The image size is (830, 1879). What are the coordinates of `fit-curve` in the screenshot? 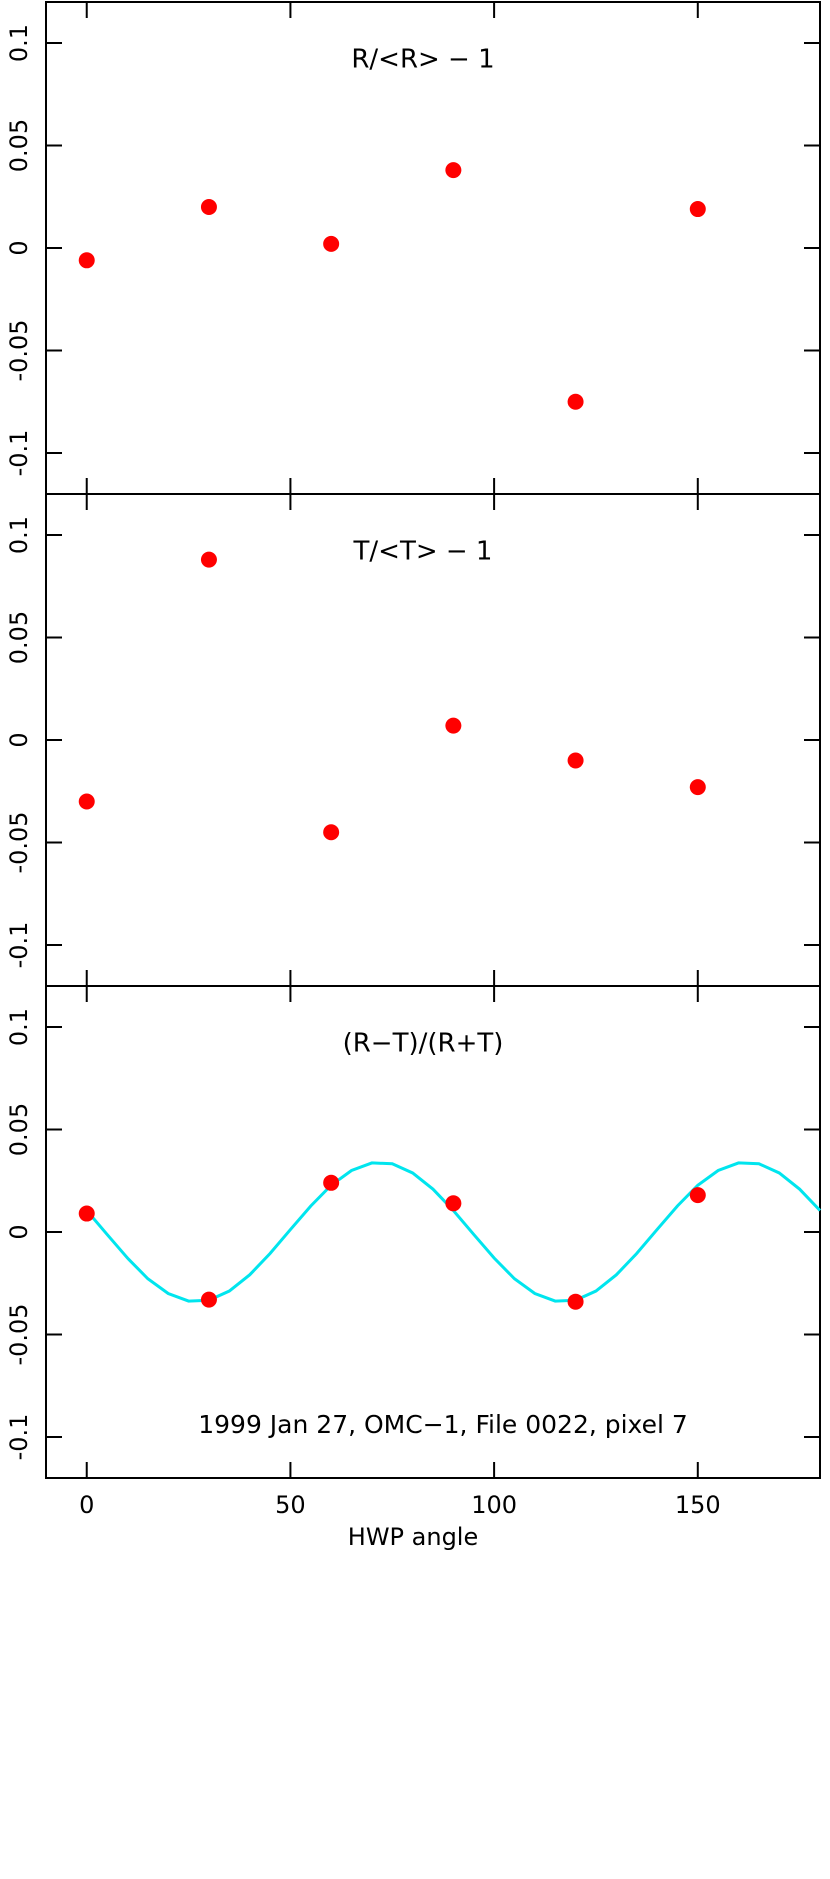 It's located at (453, 1232).